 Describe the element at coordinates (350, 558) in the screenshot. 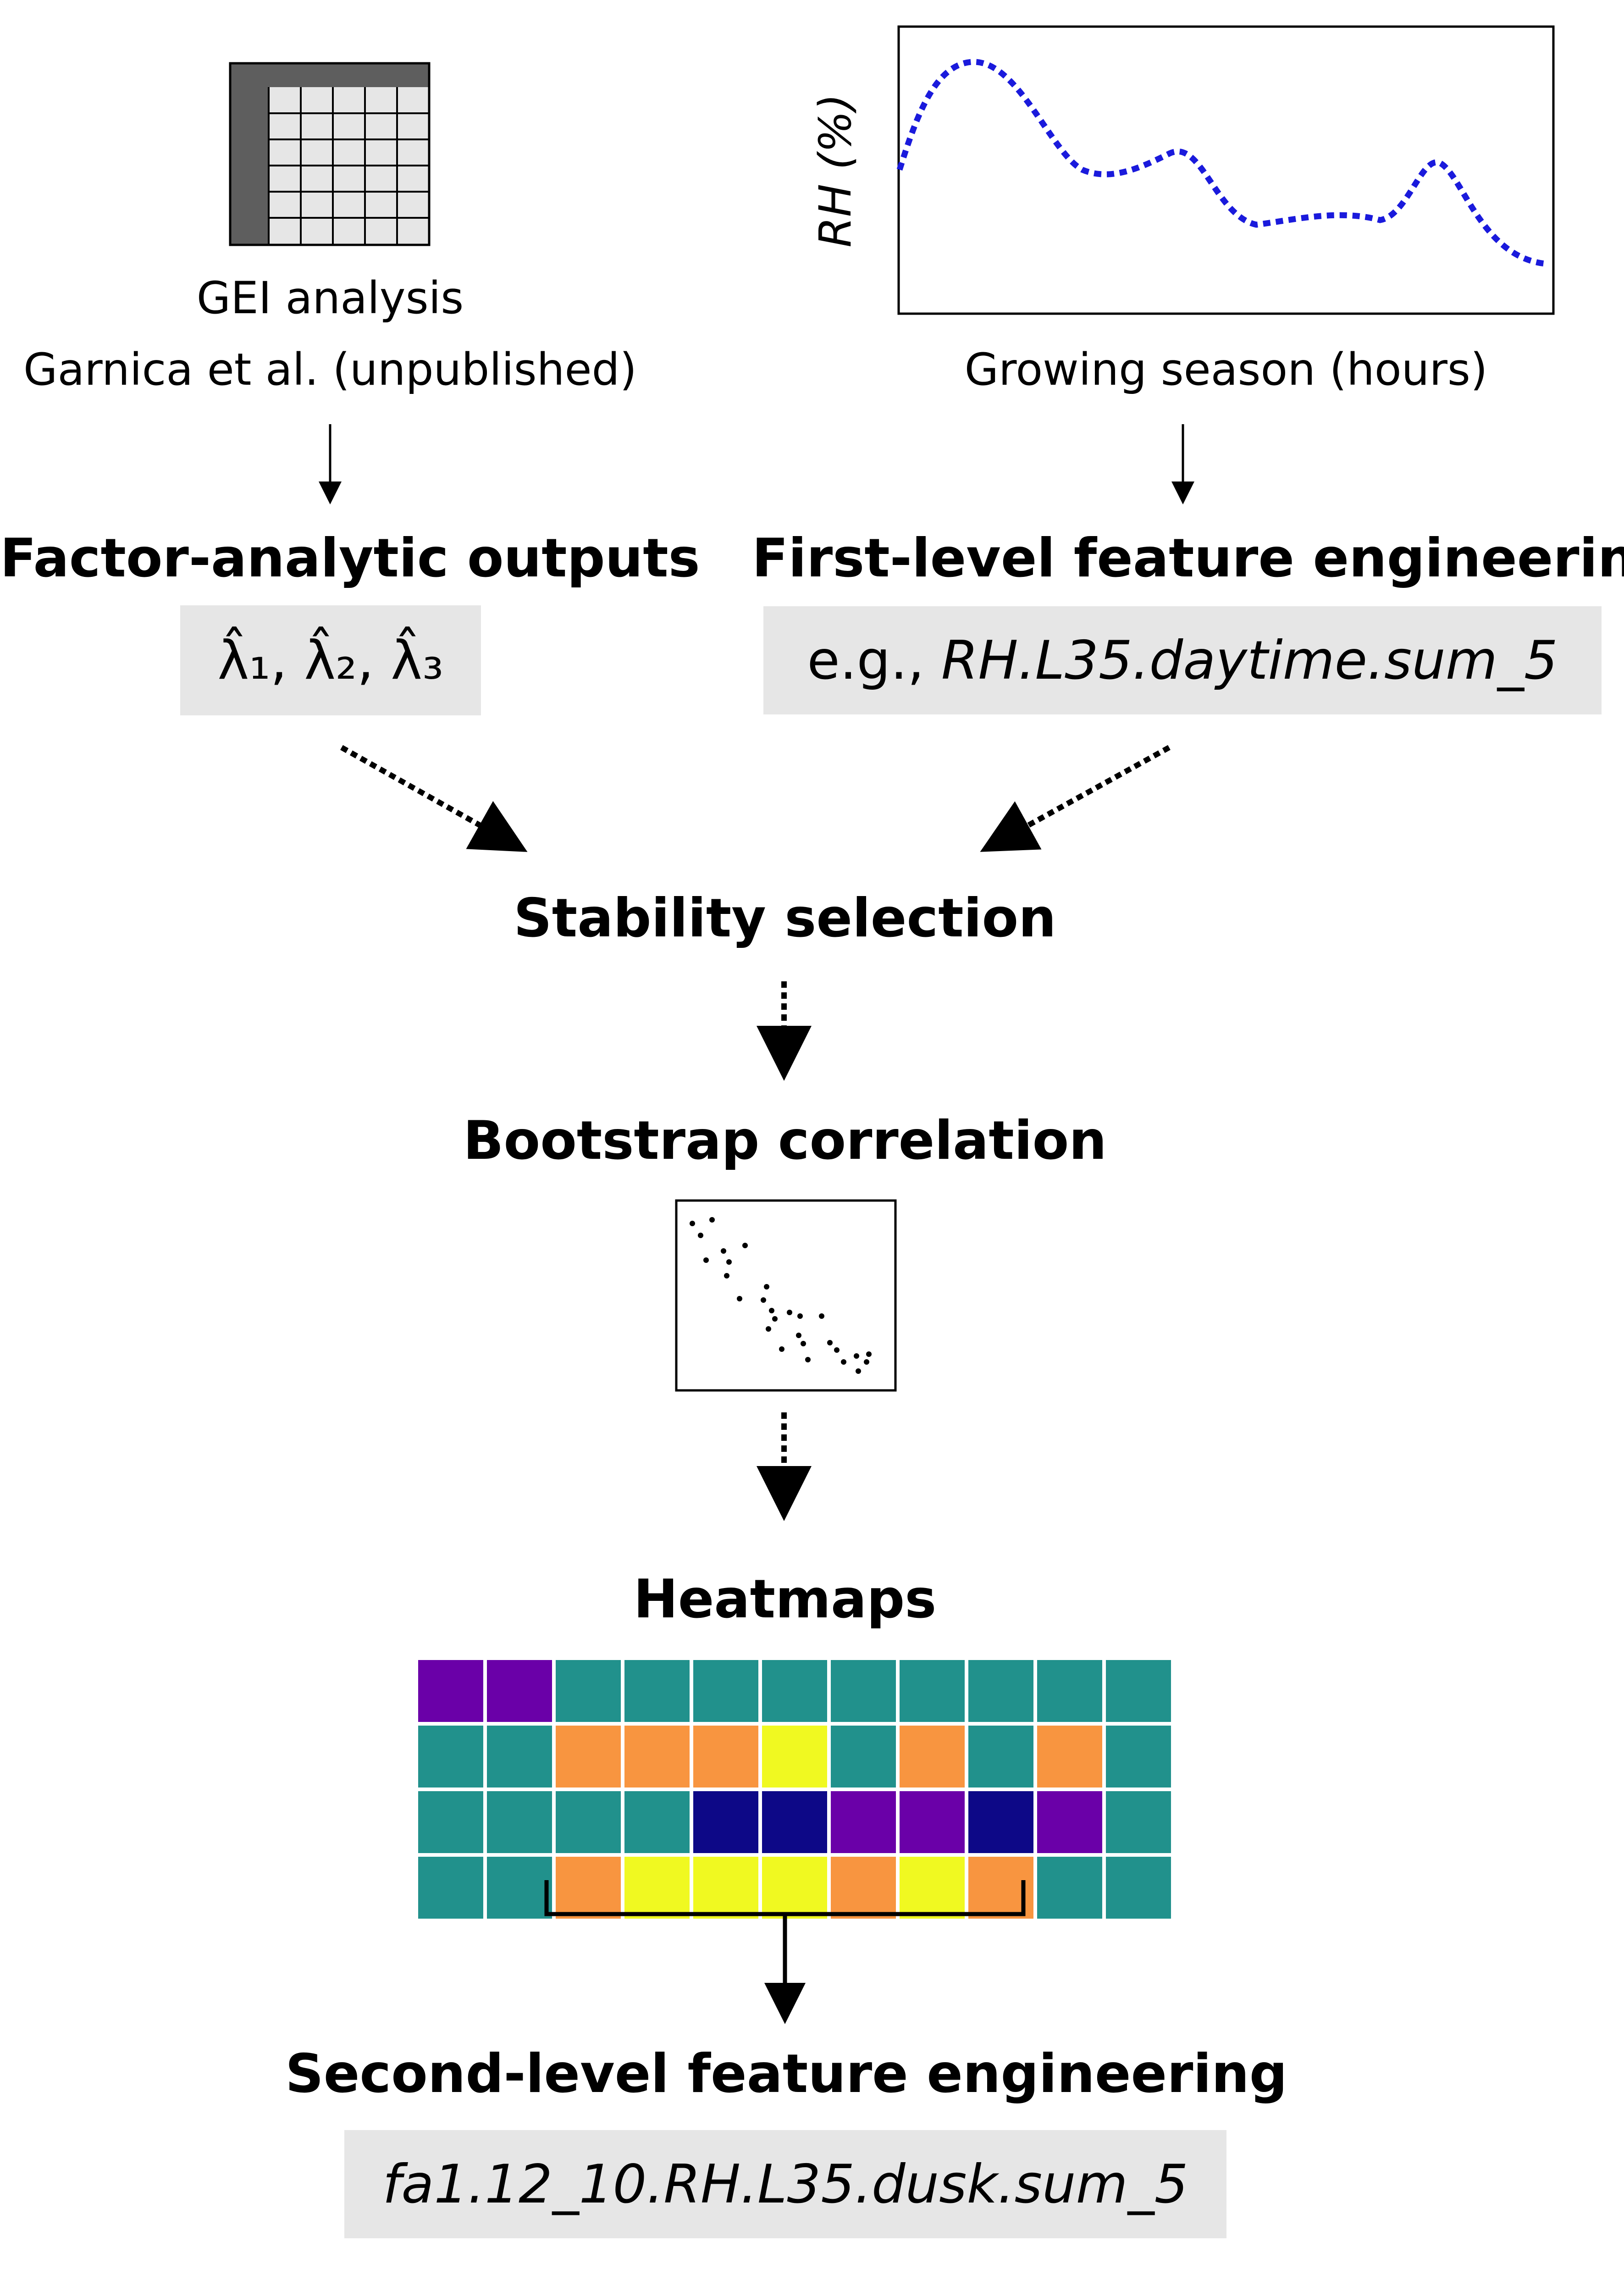

I see `factor-outputs-title: Factor-analytic outputs` at that location.